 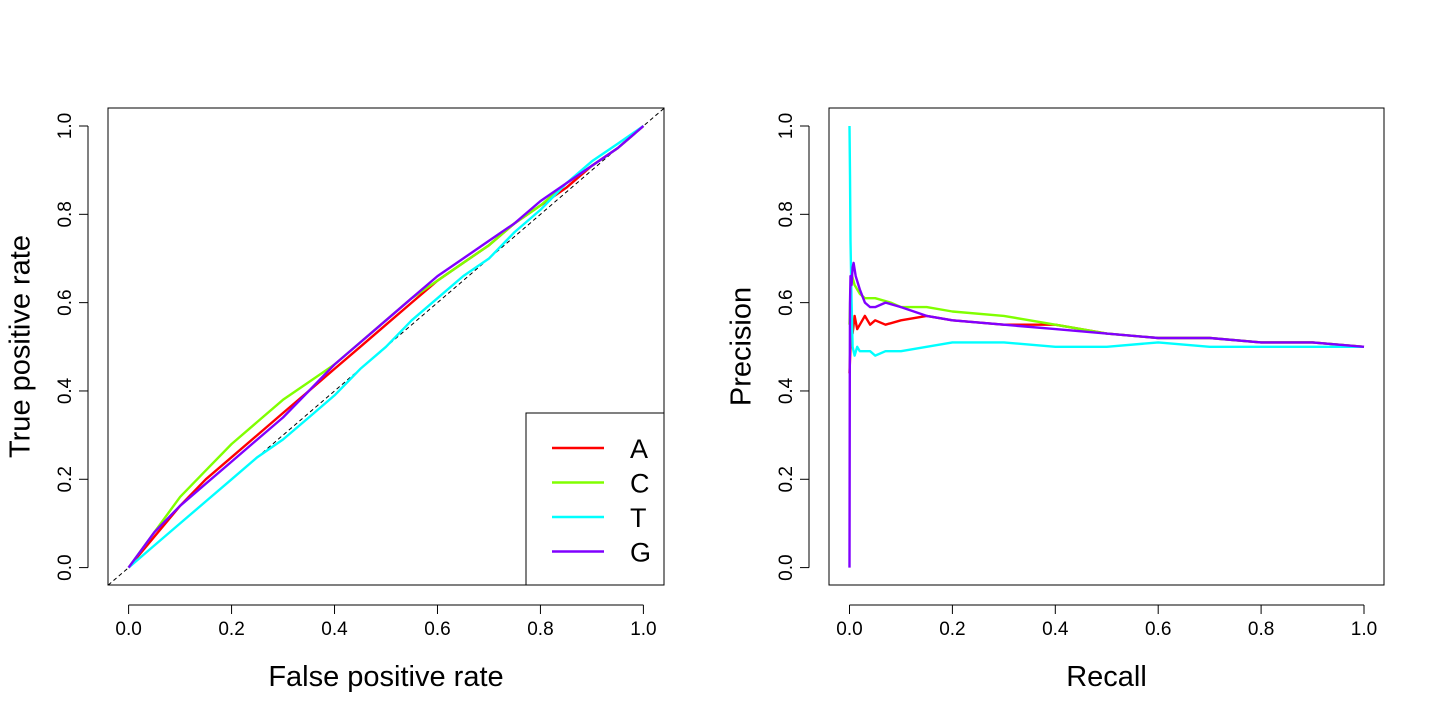 I want to click on y-axis-title: Precision, so click(x=742, y=346).